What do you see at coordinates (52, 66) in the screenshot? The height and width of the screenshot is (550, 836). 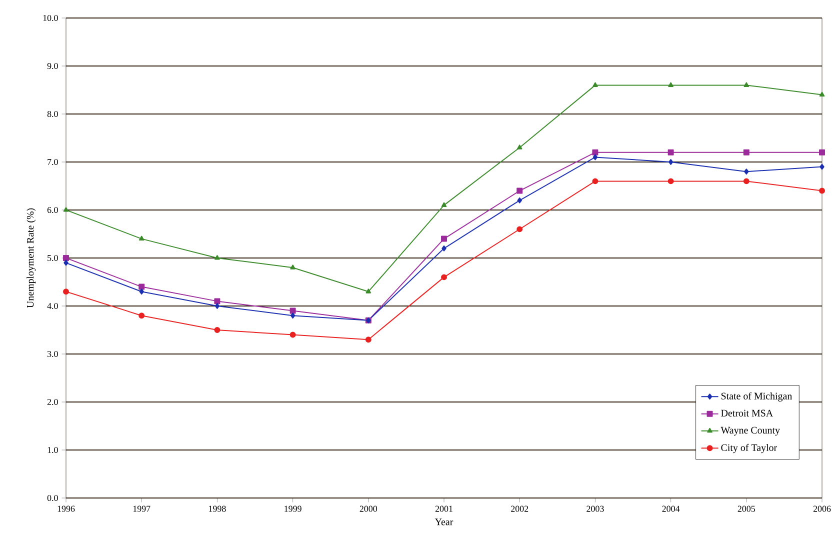 I see `y-tick-label: 9.0` at bounding box center [52, 66].